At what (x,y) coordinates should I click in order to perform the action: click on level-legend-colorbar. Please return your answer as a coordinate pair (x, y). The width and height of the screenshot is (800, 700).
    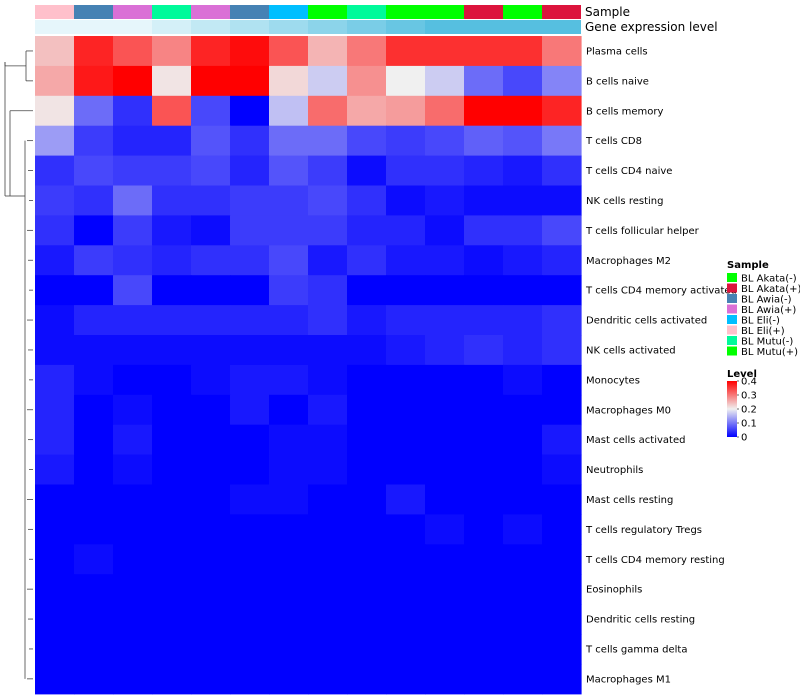
    Looking at the image, I should click on (732, 409).